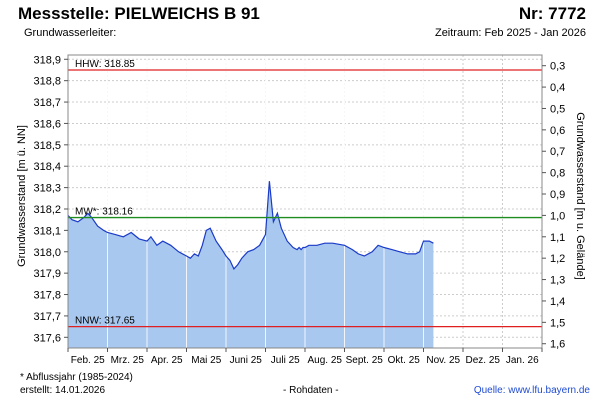 Image resolution: width=600 pixels, height=400 pixels. I want to click on station-number: Nr: 7772, so click(552, 13).